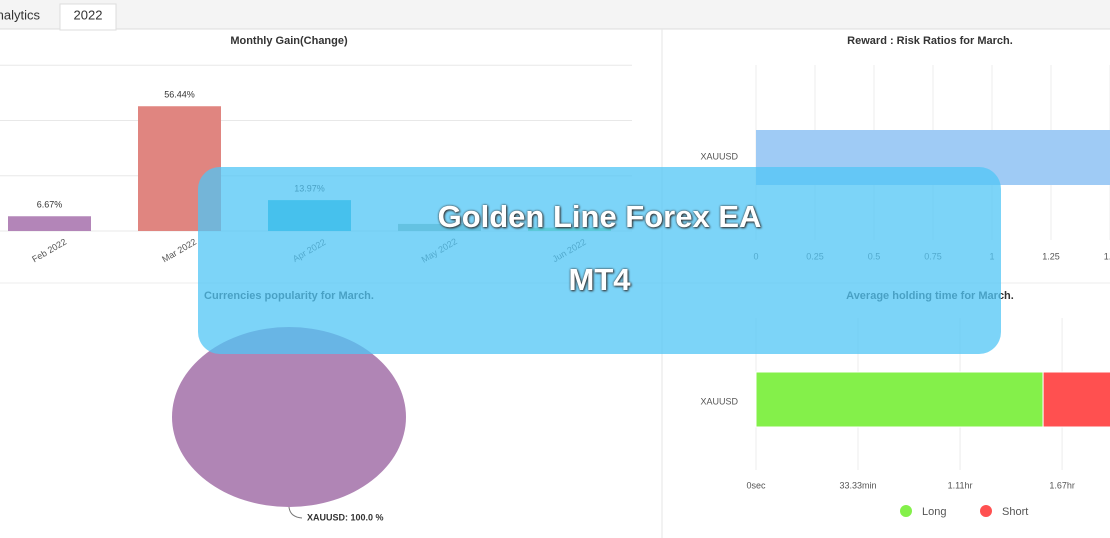 Image resolution: width=1110 pixels, height=538 pixels. What do you see at coordinates (599, 279) in the screenshot?
I see `overlay-subtitle: MT4` at bounding box center [599, 279].